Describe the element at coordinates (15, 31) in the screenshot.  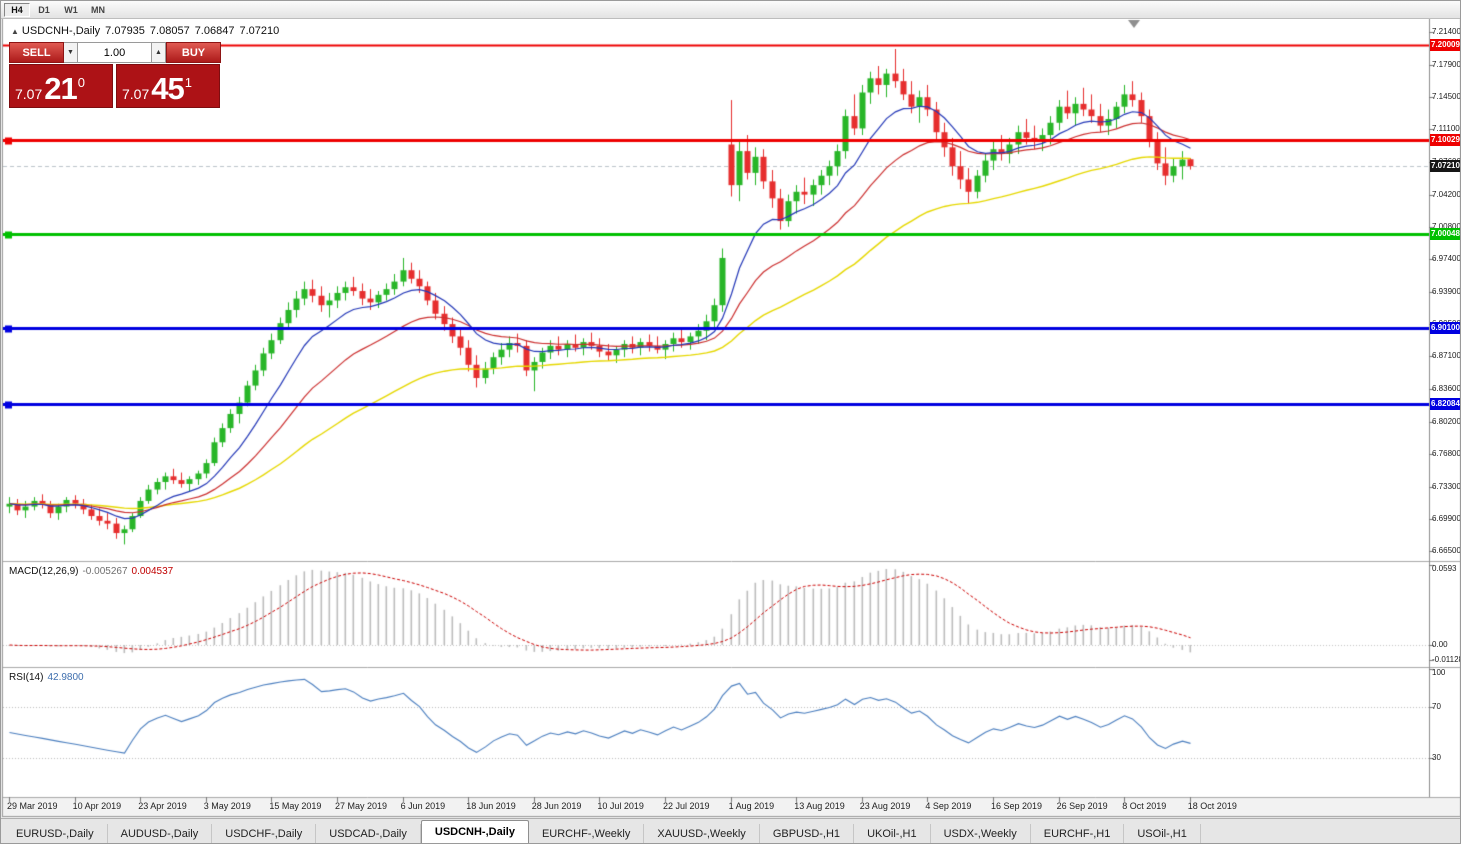
I see `collapse-arrow-icon: ▲` at that location.